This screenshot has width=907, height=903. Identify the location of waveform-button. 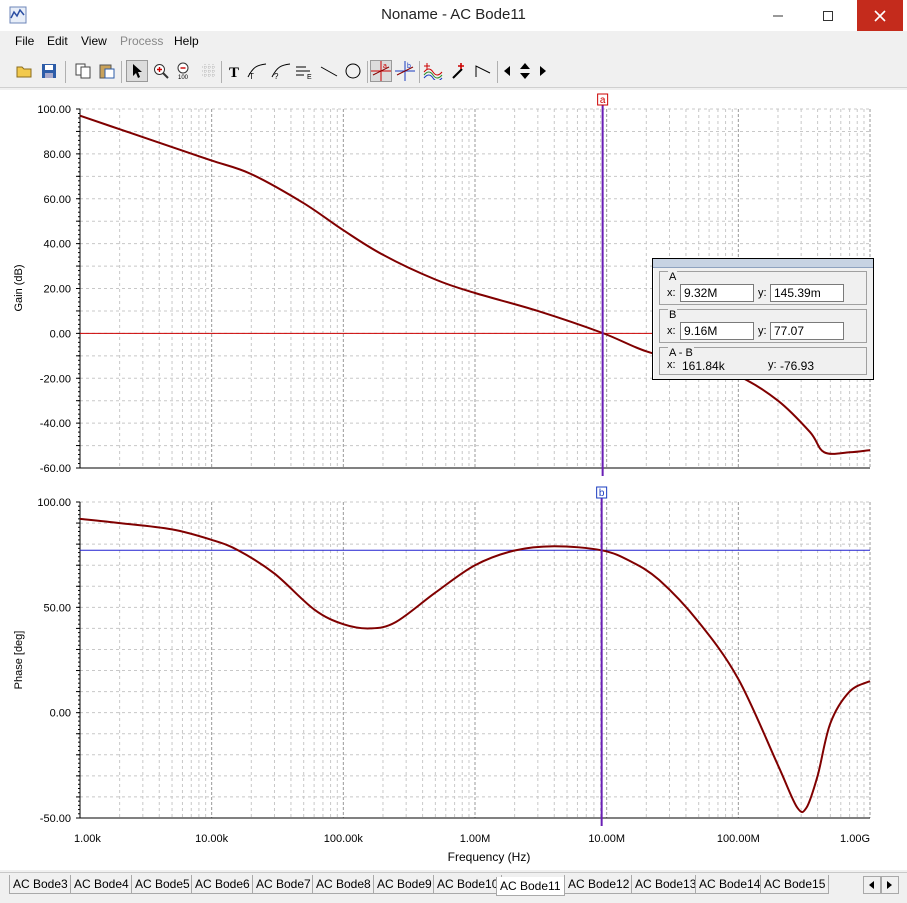
(433, 71).